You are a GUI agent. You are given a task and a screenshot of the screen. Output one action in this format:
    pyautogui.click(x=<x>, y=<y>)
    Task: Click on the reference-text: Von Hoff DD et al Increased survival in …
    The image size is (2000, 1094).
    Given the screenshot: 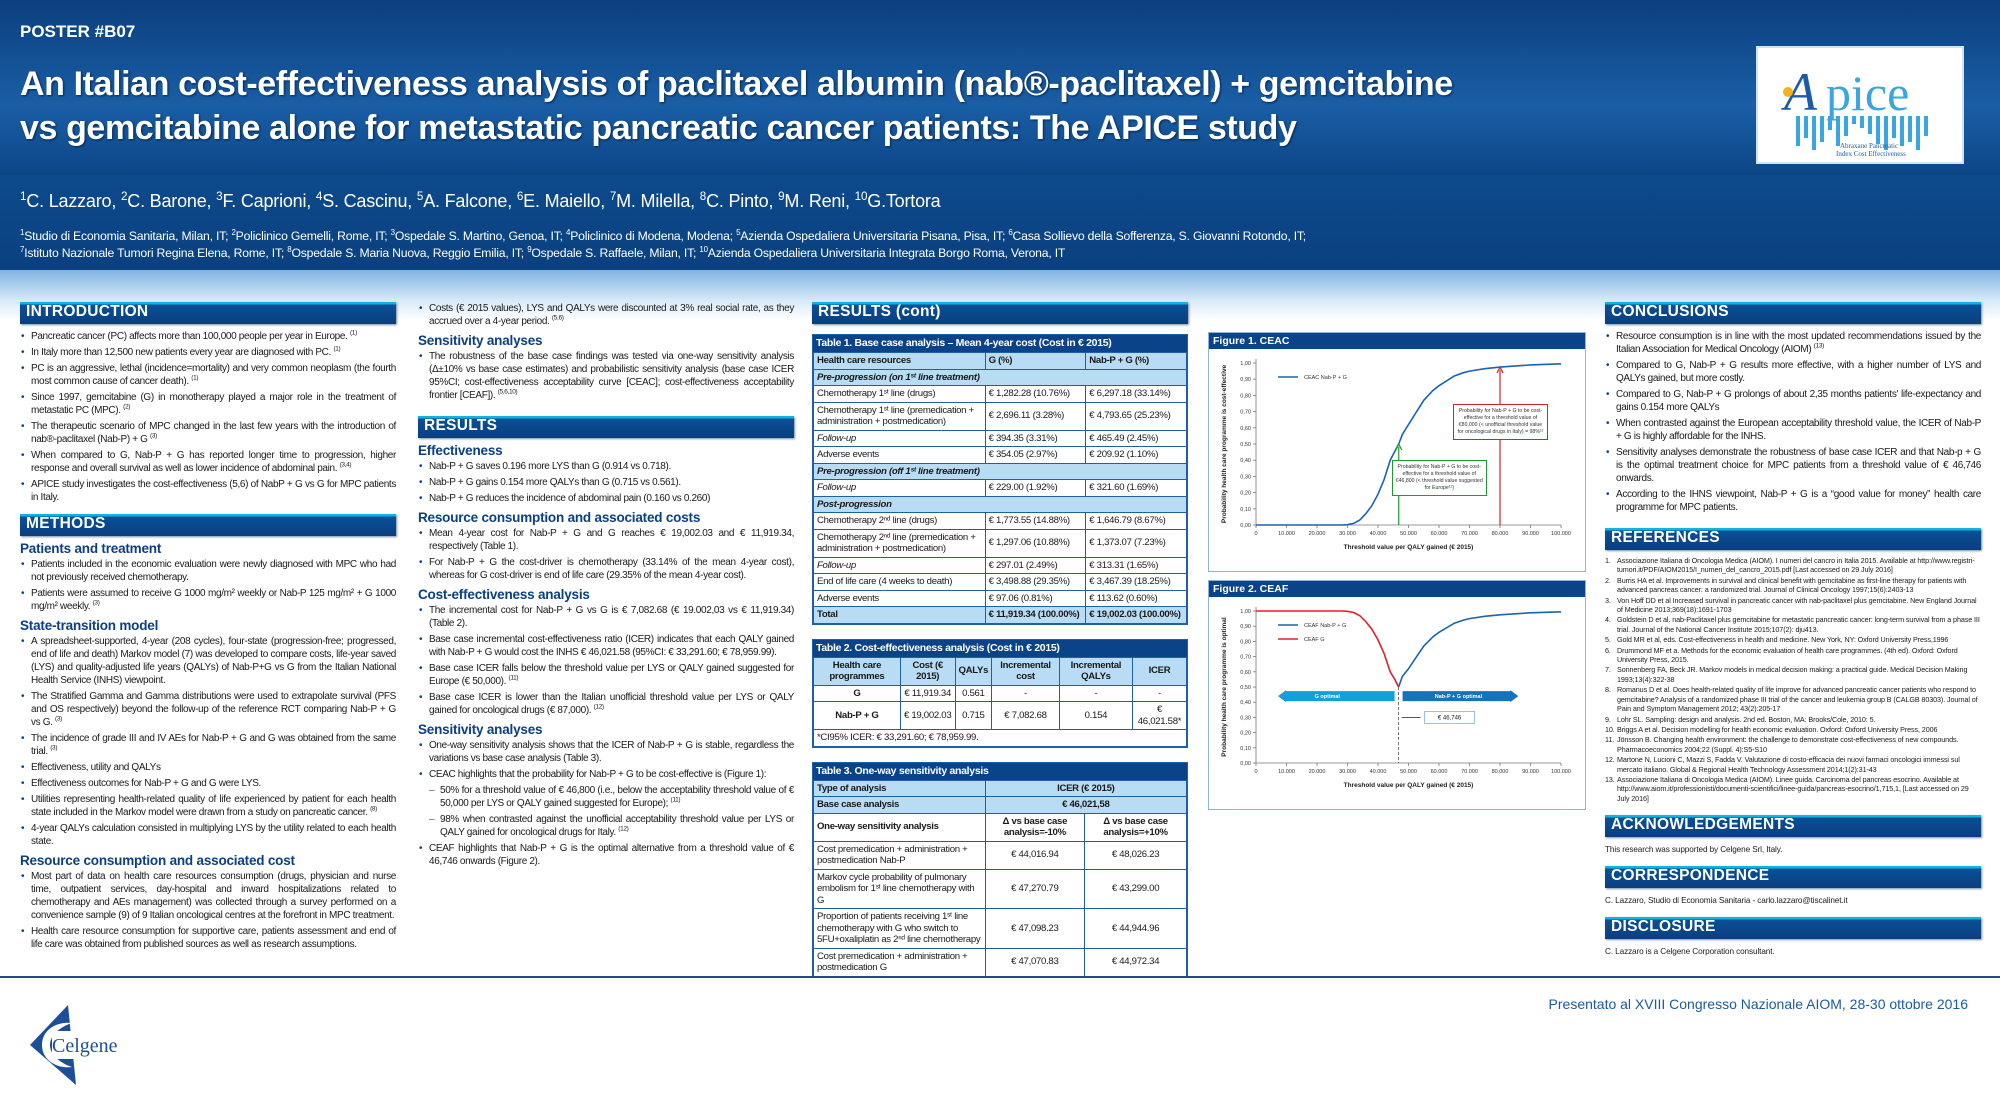 What is the action you would take?
    pyautogui.click(x=1797, y=605)
    